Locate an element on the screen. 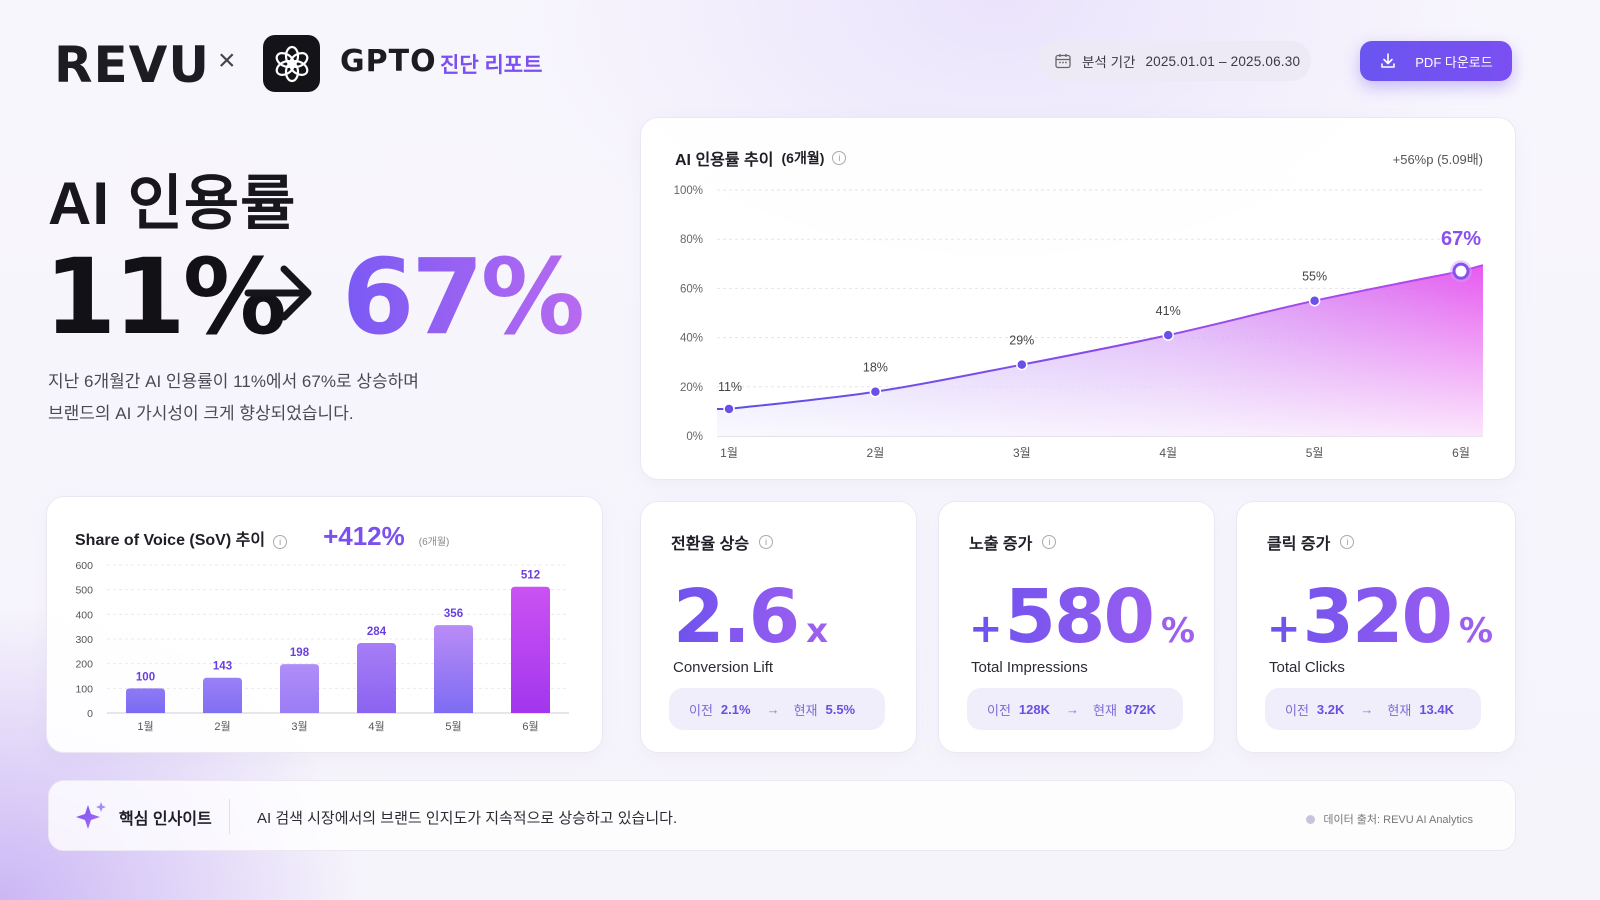  insight-text: AI 검색 시장에서의 브랜드 인지도가 지속적으로 상승하고 있습니다. is located at coordinates (467, 818).